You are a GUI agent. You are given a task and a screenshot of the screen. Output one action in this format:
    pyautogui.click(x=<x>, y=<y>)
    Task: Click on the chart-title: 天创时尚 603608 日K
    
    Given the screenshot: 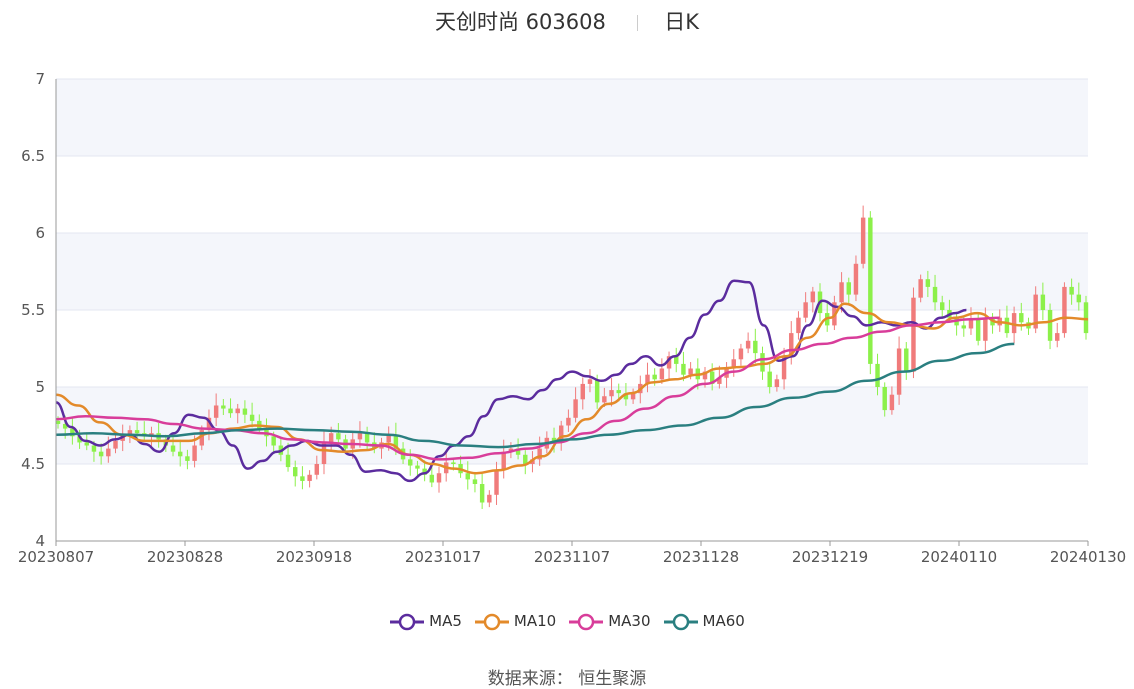 What is the action you would take?
    pyautogui.click(x=567, y=22)
    